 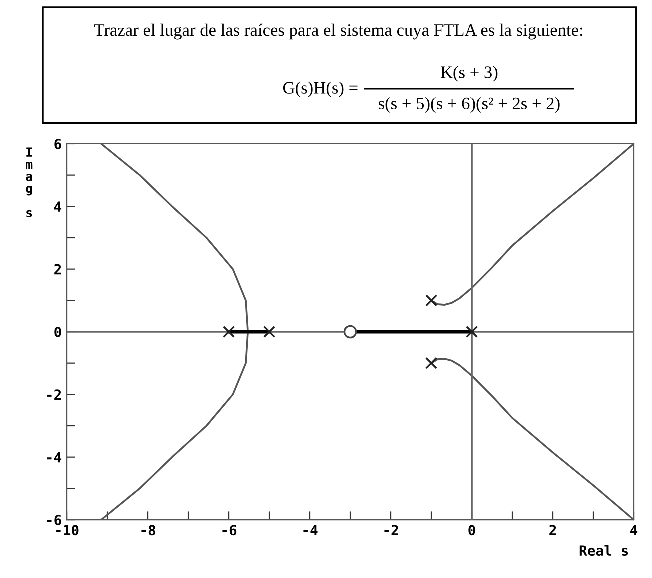 What do you see at coordinates (58, 269) in the screenshot?
I see `y-tick-label: 2` at bounding box center [58, 269].